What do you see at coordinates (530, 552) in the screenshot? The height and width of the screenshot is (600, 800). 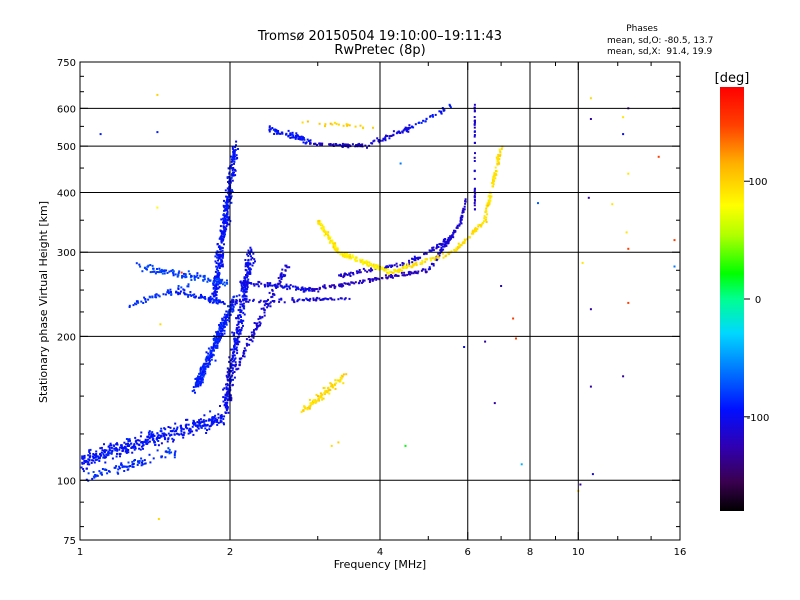 I see `x-tick-label: 8` at bounding box center [530, 552].